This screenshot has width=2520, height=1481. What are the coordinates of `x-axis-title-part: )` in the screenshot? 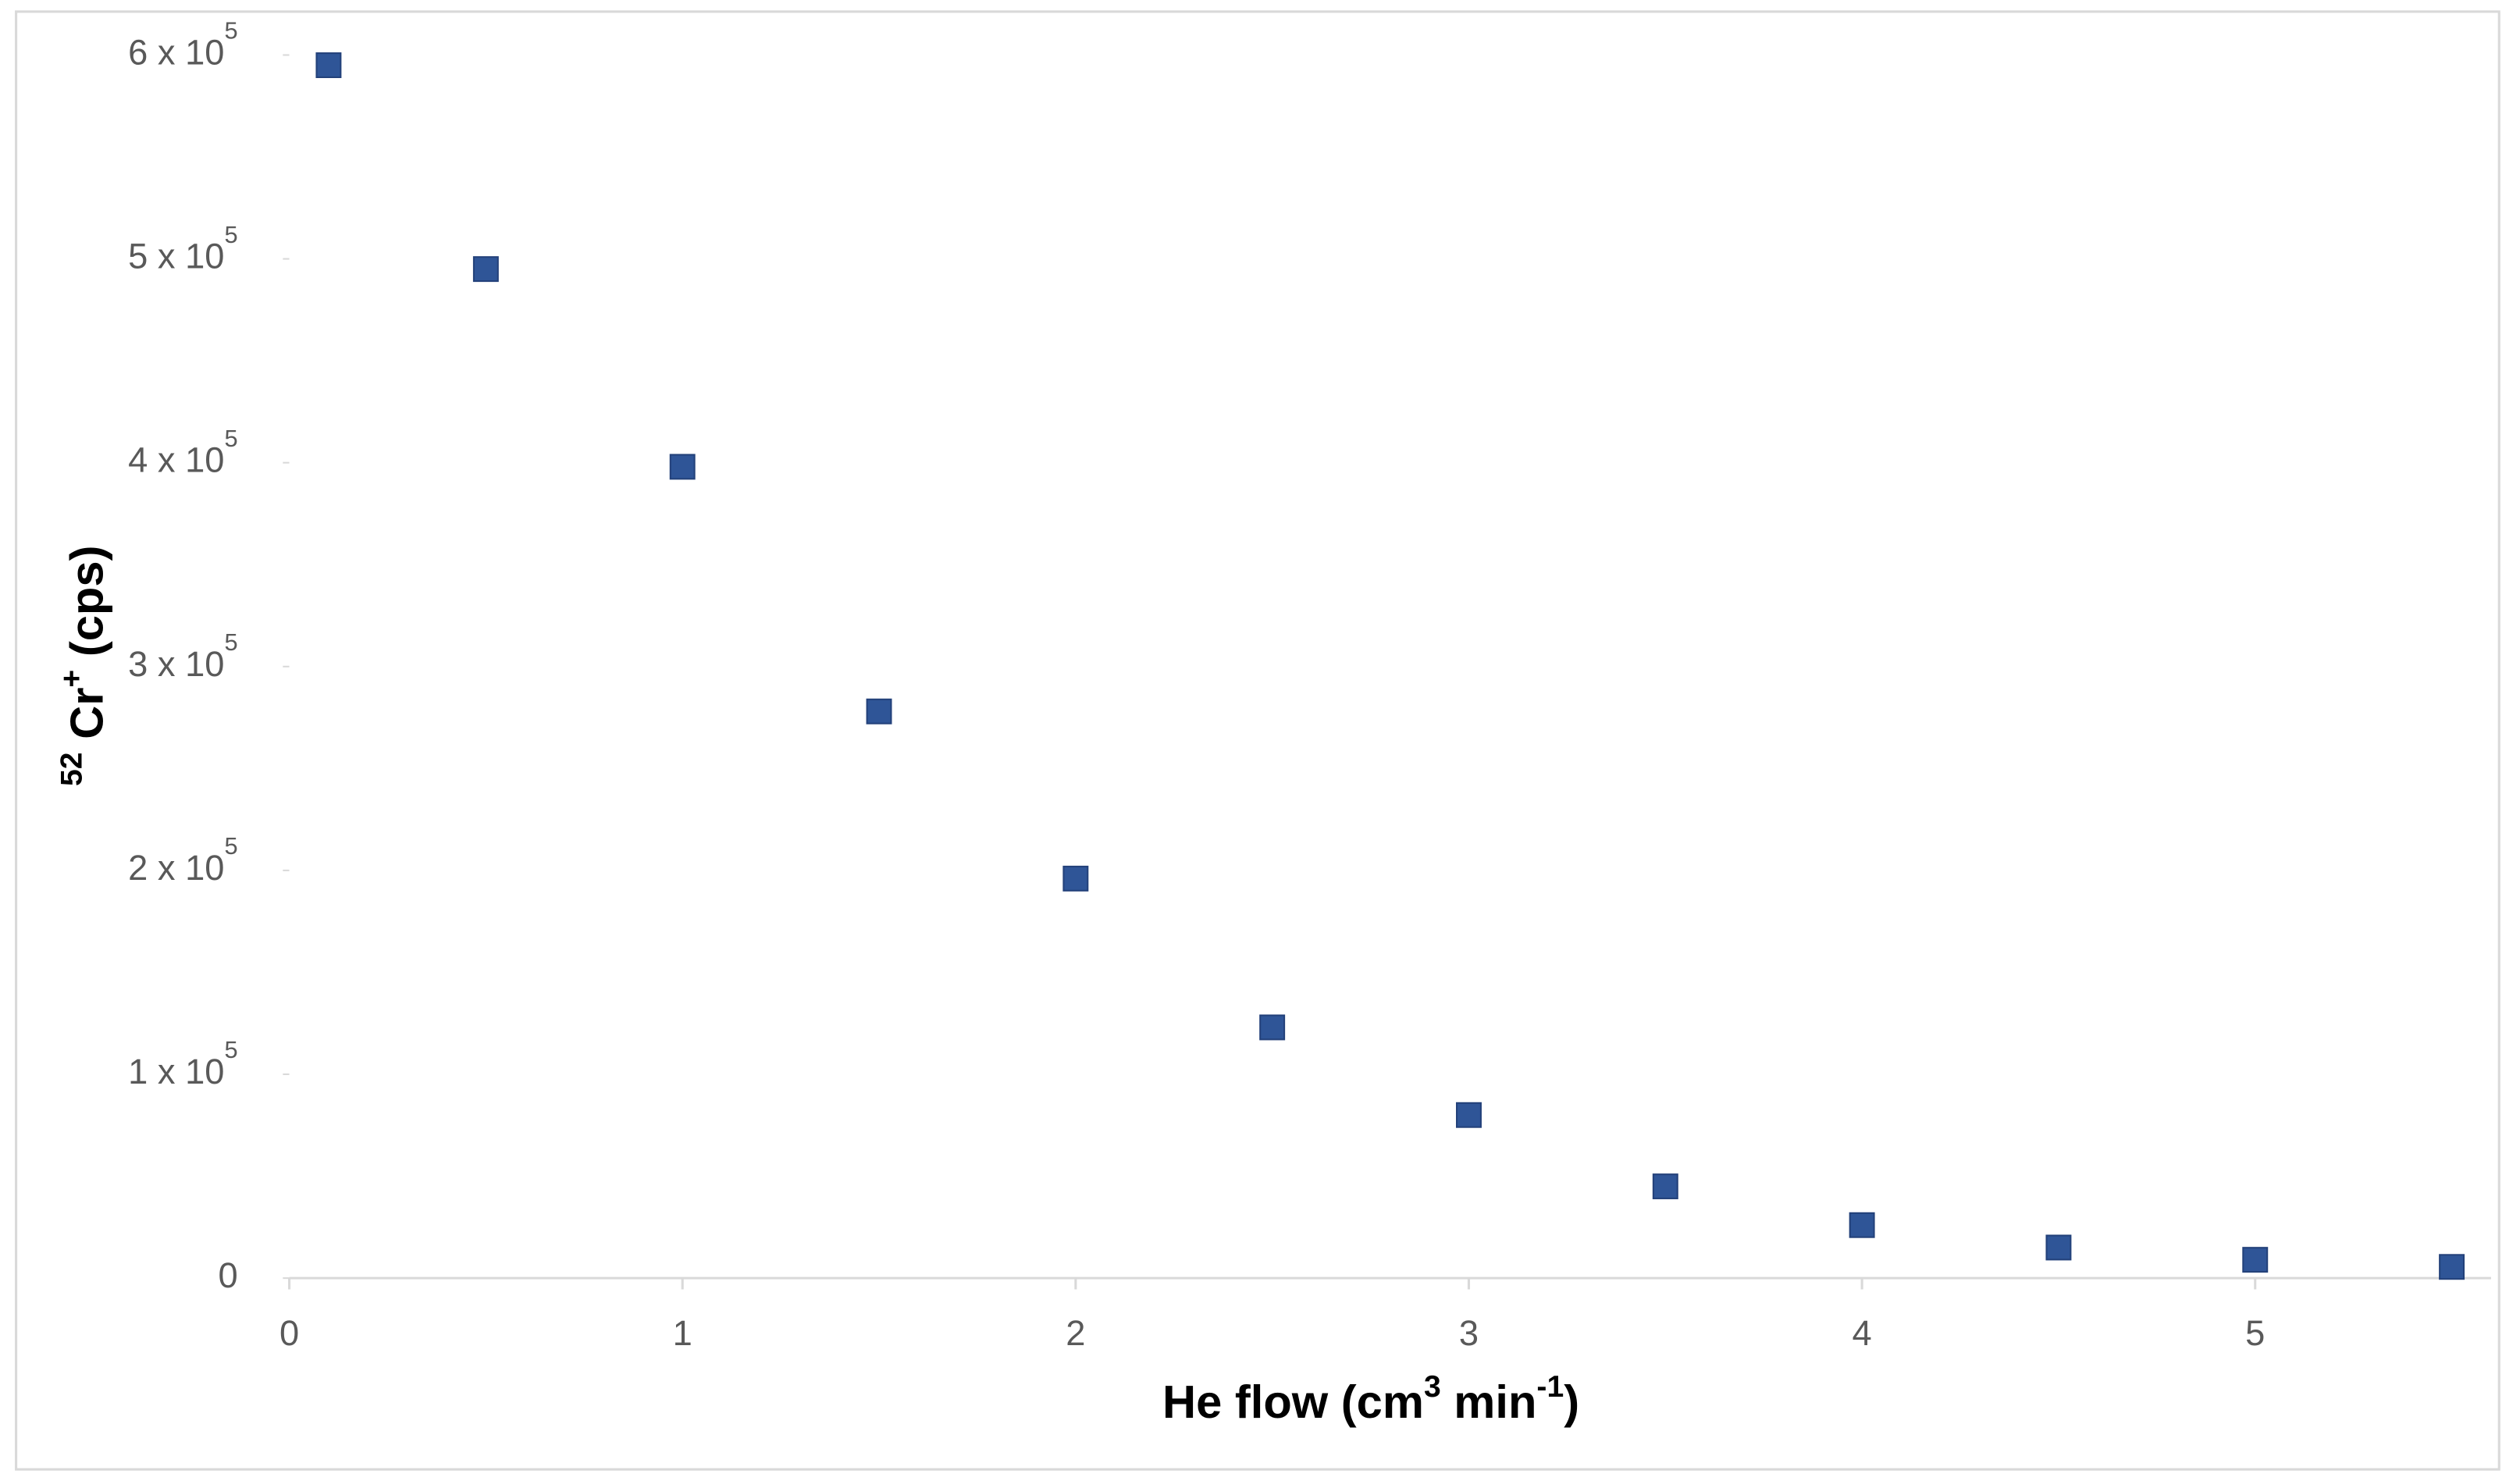 It's located at (1571, 1402).